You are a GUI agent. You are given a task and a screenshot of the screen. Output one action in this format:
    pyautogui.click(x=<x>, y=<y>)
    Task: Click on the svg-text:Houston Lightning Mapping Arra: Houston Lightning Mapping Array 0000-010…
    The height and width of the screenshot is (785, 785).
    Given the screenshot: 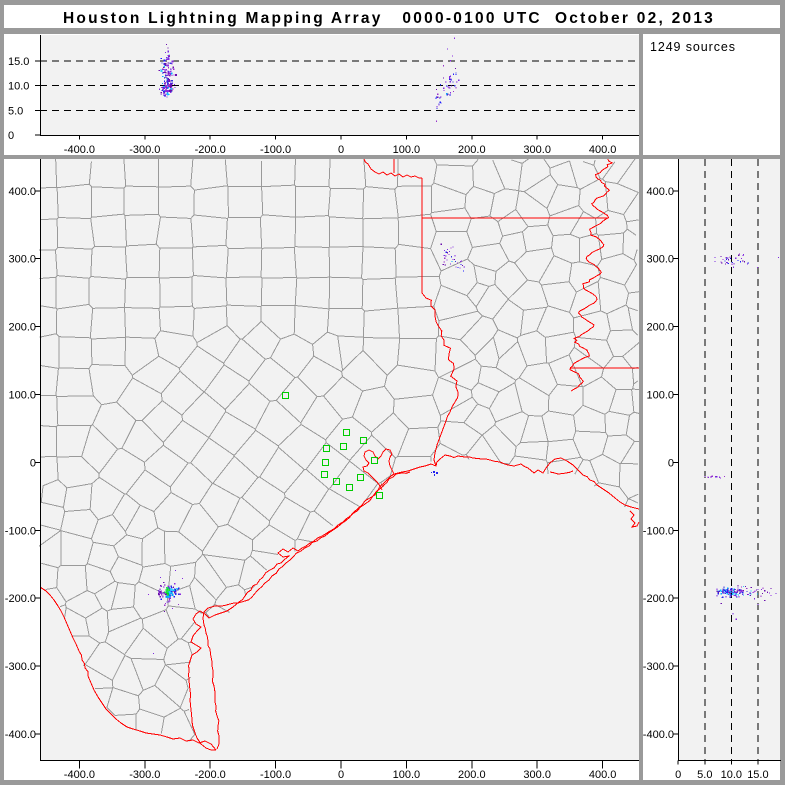 What is the action you would take?
    pyautogui.click(x=389, y=18)
    